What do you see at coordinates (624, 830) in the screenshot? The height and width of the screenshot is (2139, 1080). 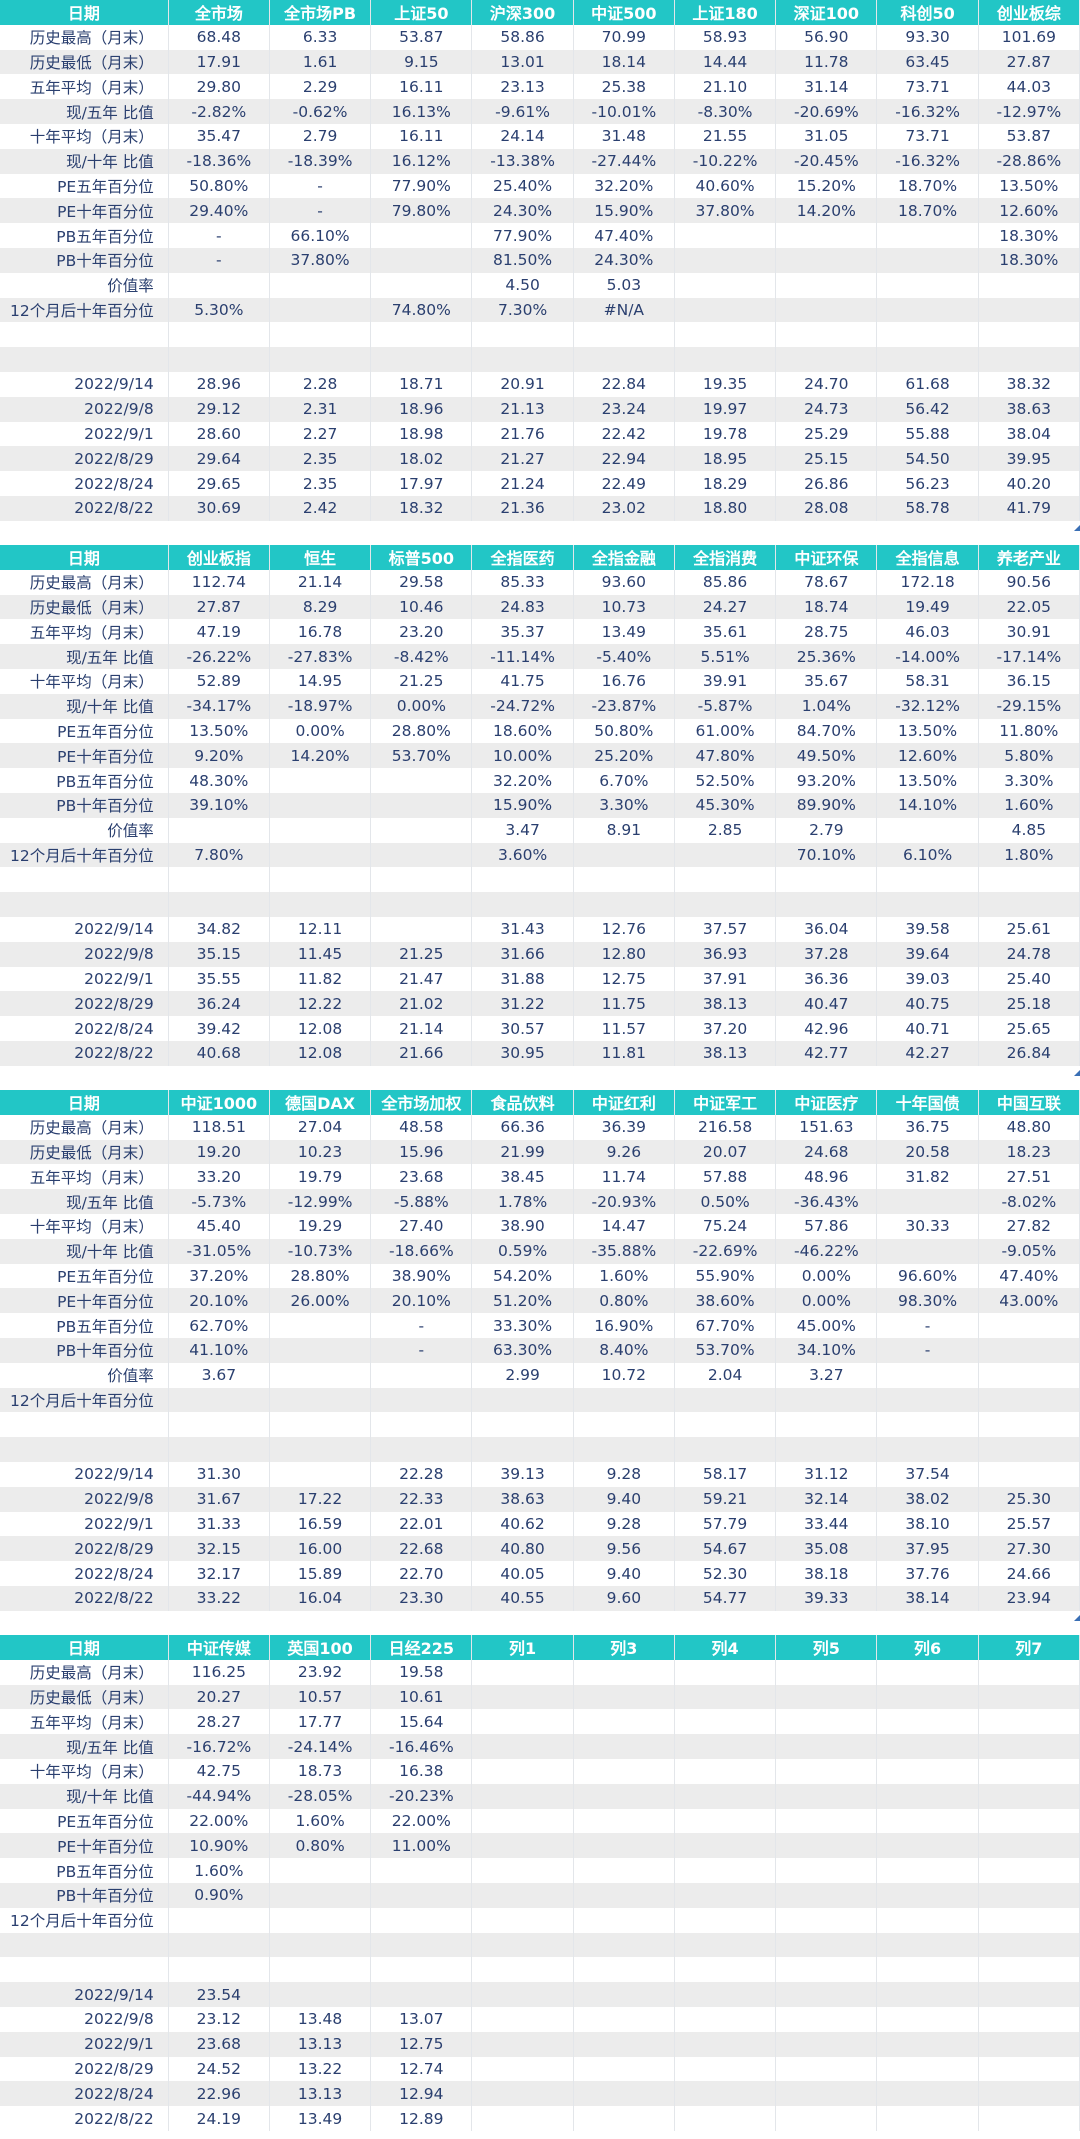 I see `value-cell: 8.91` at bounding box center [624, 830].